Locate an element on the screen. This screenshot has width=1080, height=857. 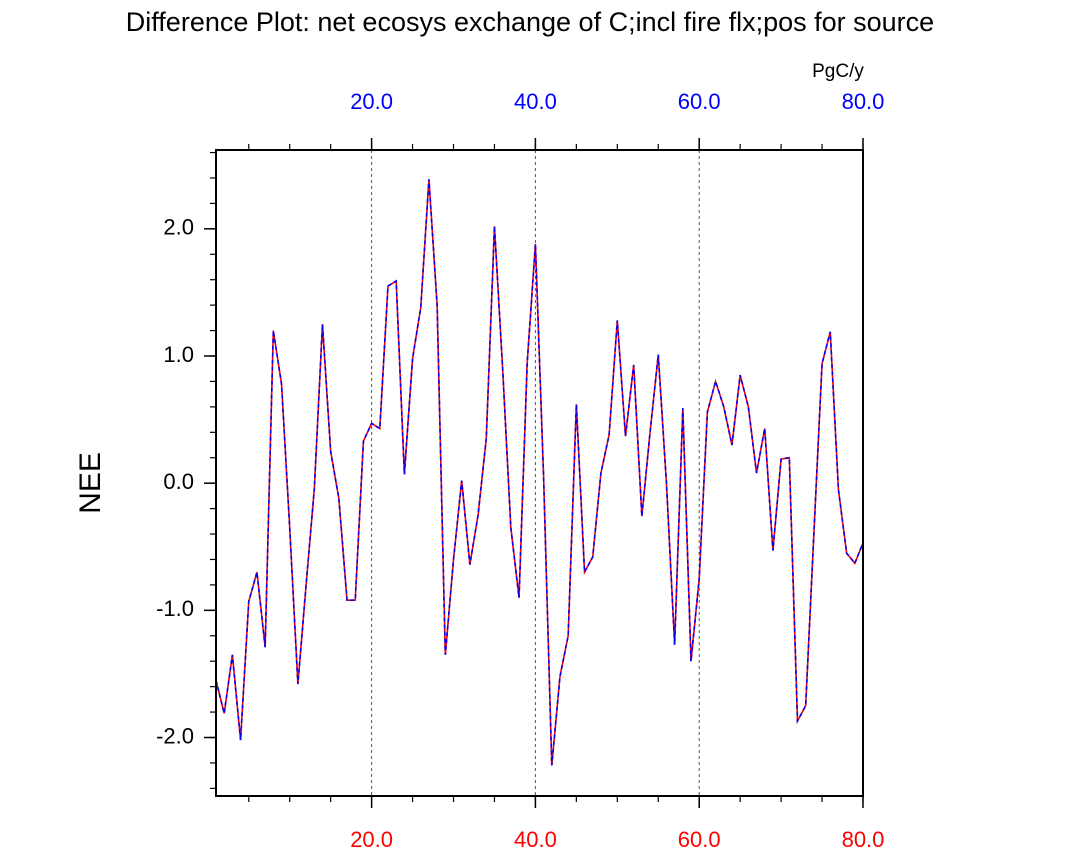
y-tick-label: -2.0 is located at coordinates (175, 735).